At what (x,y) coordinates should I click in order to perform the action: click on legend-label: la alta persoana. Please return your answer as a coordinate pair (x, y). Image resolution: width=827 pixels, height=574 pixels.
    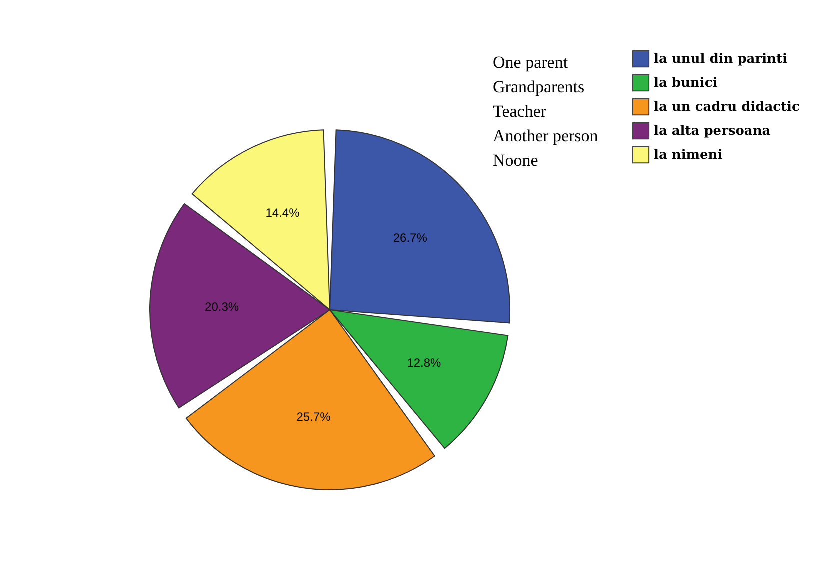
    Looking at the image, I should click on (713, 131).